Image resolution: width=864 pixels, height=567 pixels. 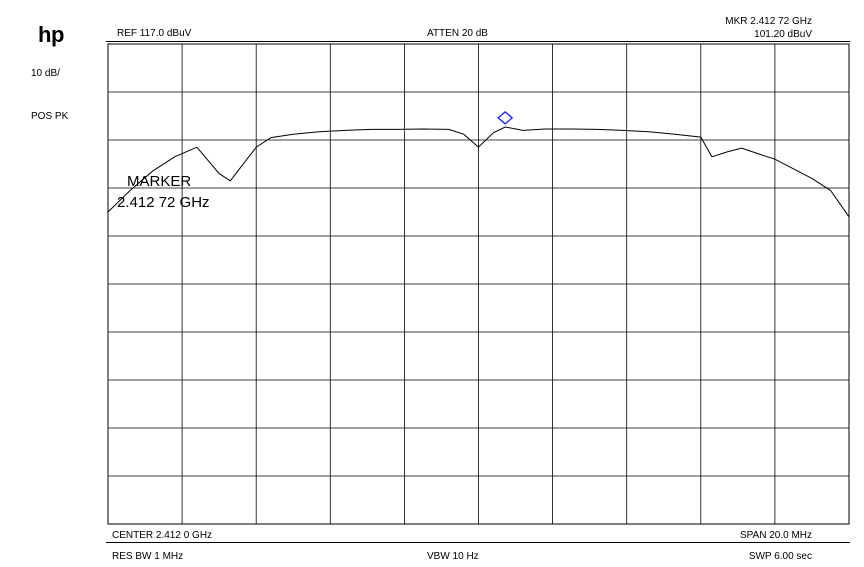 What do you see at coordinates (453, 556) in the screenshot?
I see `video-bandwidth-label: VBW 10 Hz` at bounding box center [453, 556].